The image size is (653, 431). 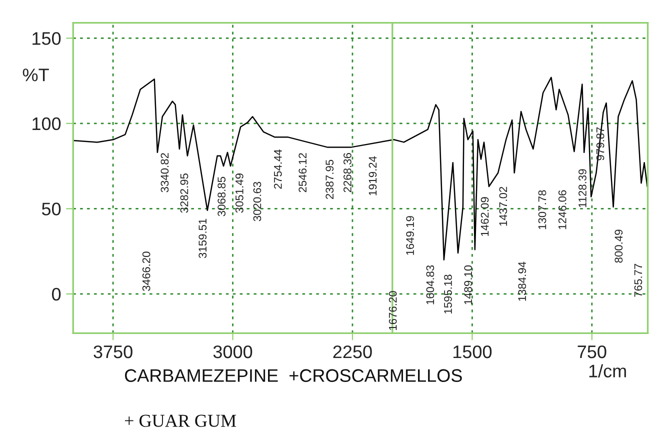 What do you see at coordinates (472, 351) in the screenshot?
I see `x-tick-label: 1500` at bounding box center [472, 351].